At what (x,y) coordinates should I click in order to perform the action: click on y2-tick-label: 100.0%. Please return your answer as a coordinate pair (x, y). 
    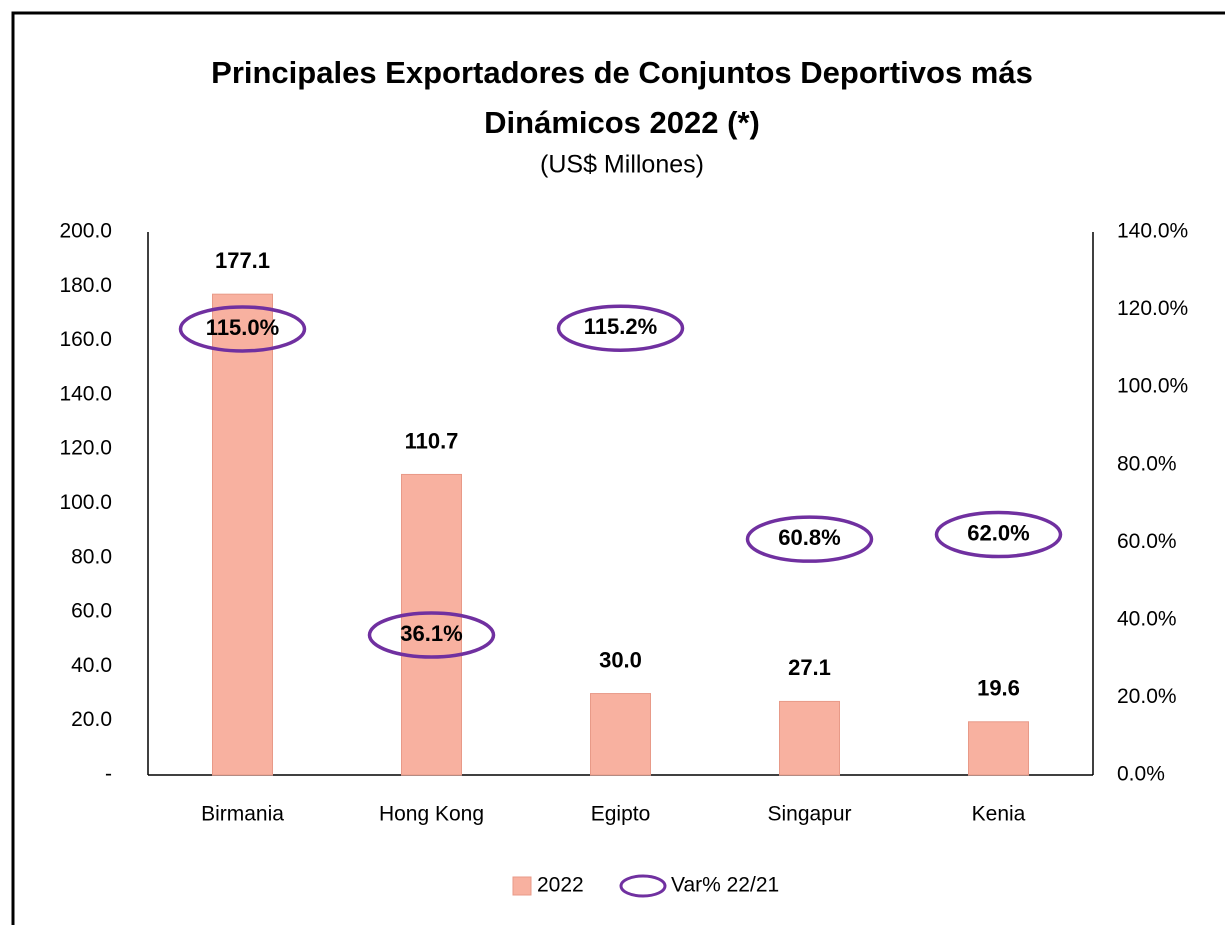
    Looking at the image, I should click on (1152, 386).